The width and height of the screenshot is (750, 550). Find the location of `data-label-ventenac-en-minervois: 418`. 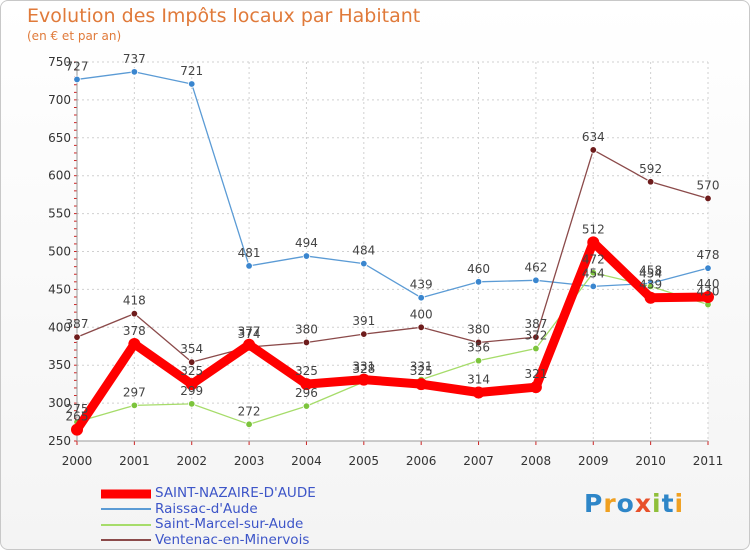

data-label-ventenac-en-minervois: 418 is located at coordinates (134, 301).